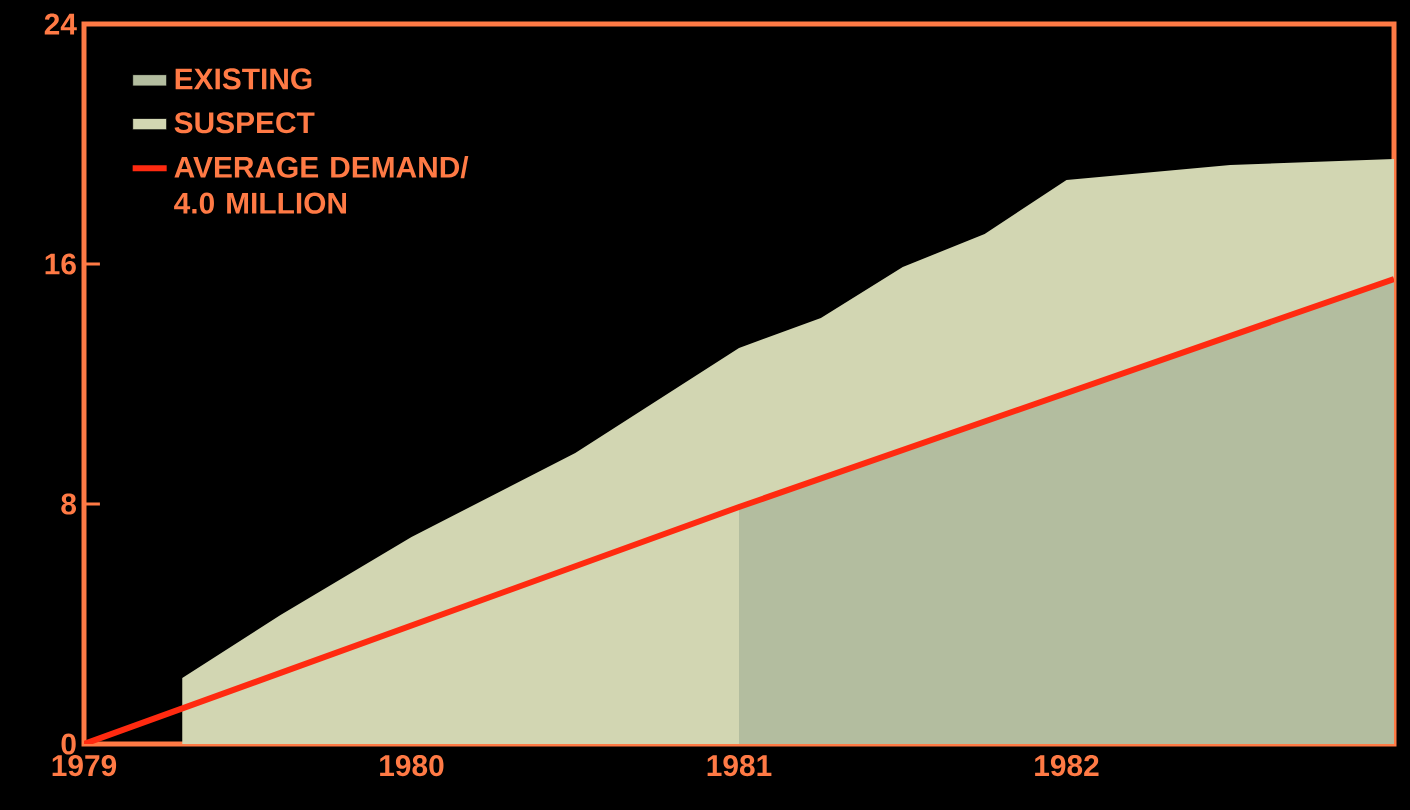 Image resolution: width=1410 pixels, height=810 pixels. What do you see at coordinates (243, 79) in the screenshot?
I see `legend-label: EXISTING` at bounding box center [243, 79].